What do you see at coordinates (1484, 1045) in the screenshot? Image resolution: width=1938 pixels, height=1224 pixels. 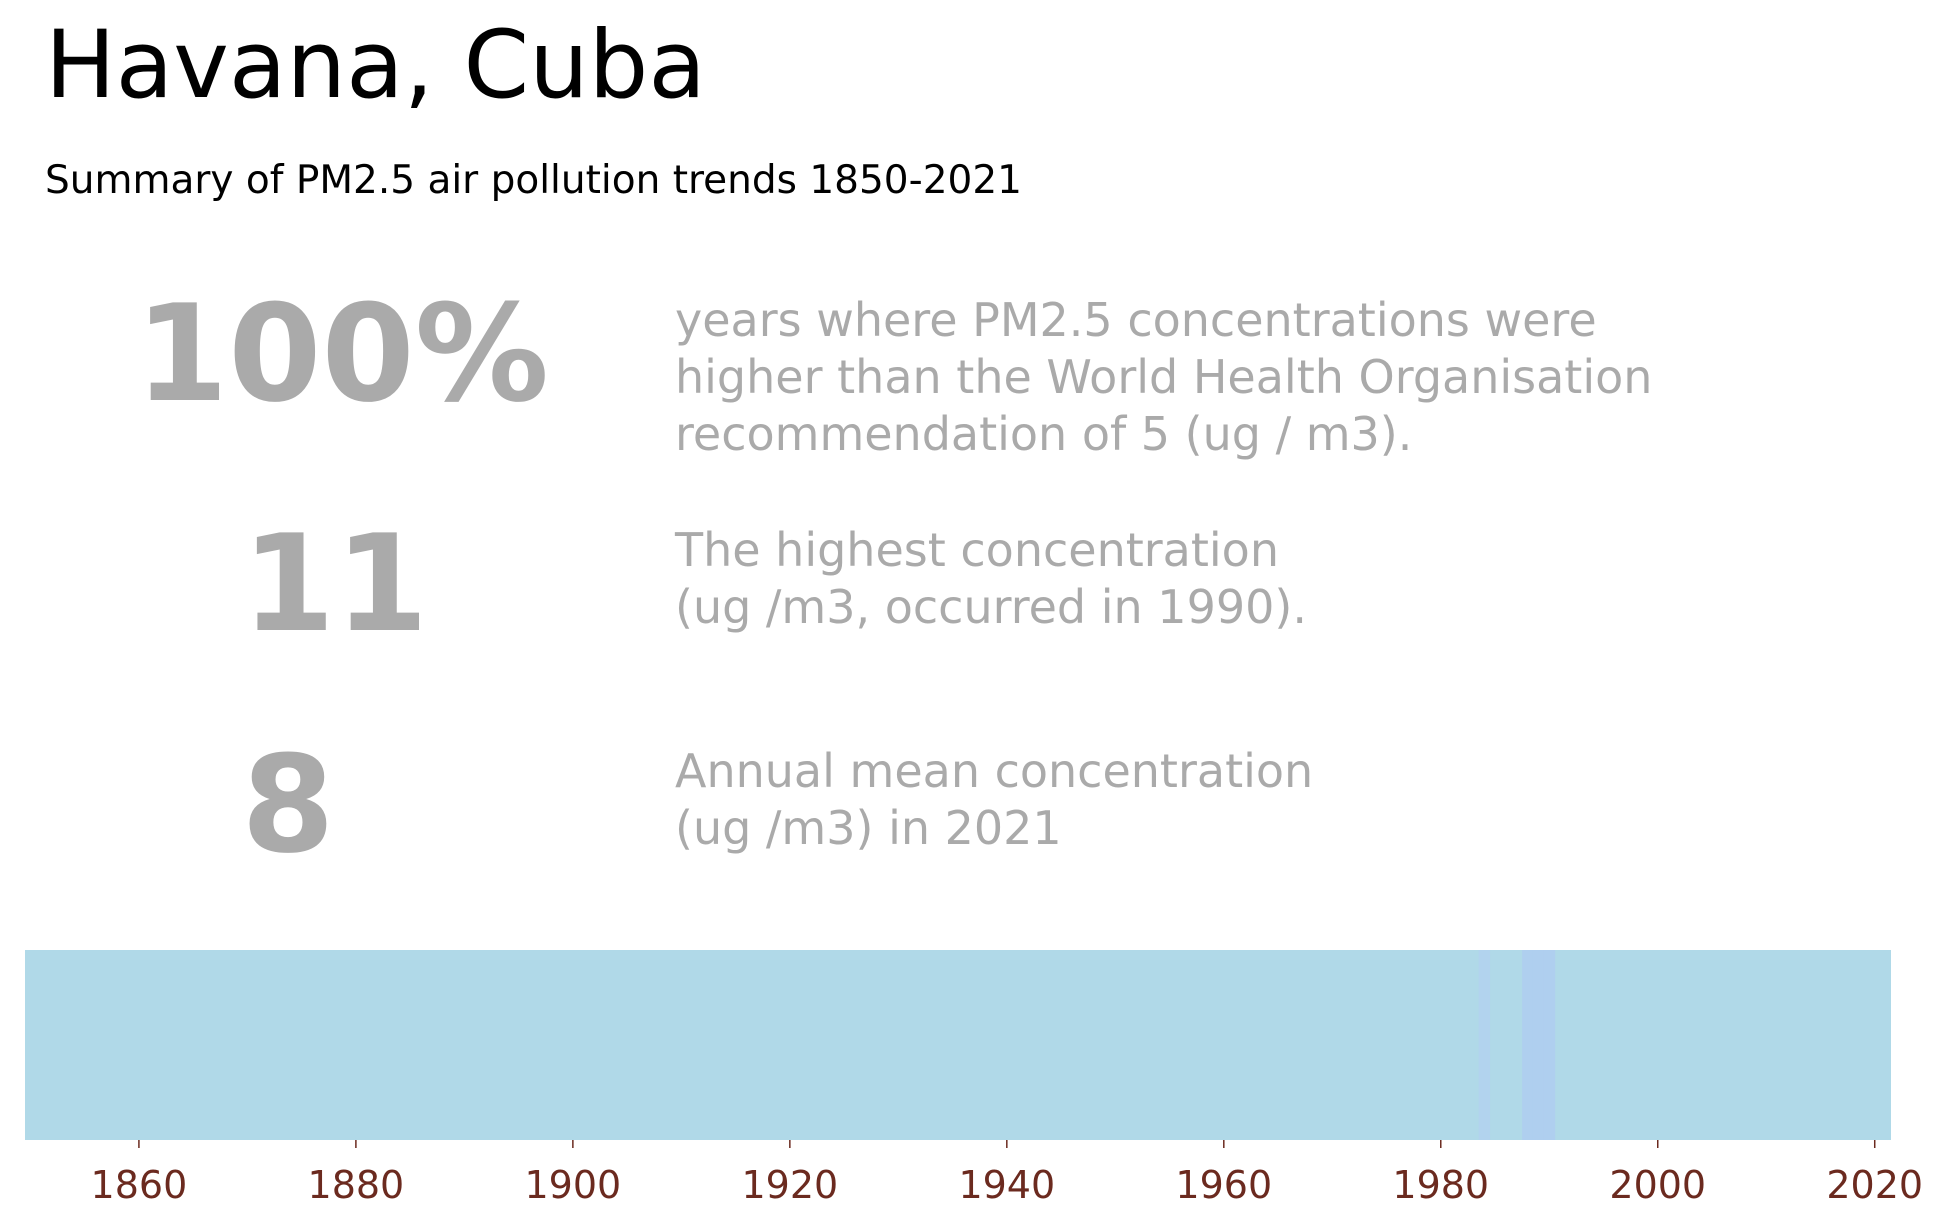 I see `stripe-1984` at bounding box center [1484, 1045].